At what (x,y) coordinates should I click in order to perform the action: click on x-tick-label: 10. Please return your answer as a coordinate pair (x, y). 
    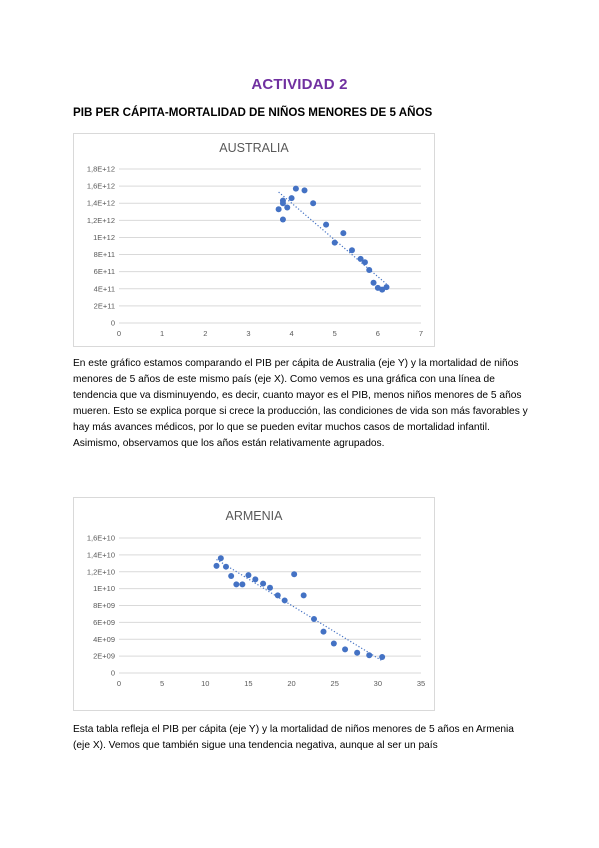
    Looking at the image, I should click on (205, 683).